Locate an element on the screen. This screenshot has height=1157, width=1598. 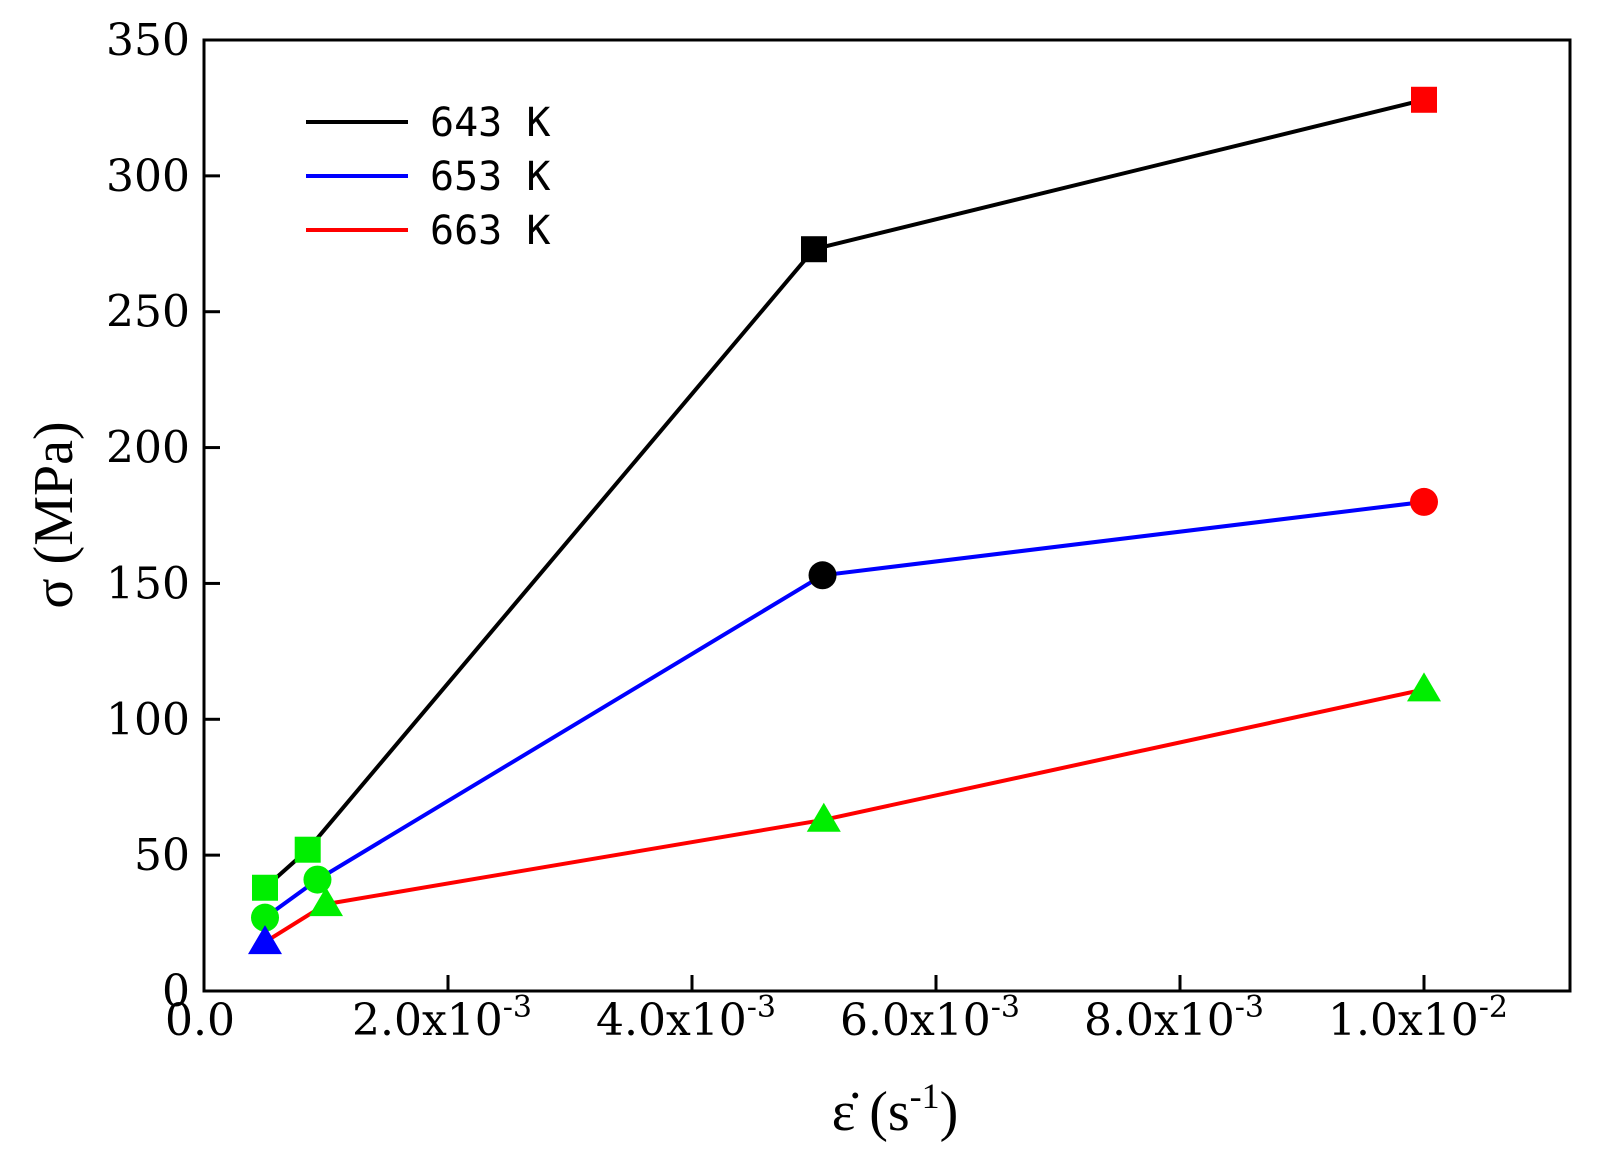
x-tick-label: 0.0 is located at coordinates (200, 1020).